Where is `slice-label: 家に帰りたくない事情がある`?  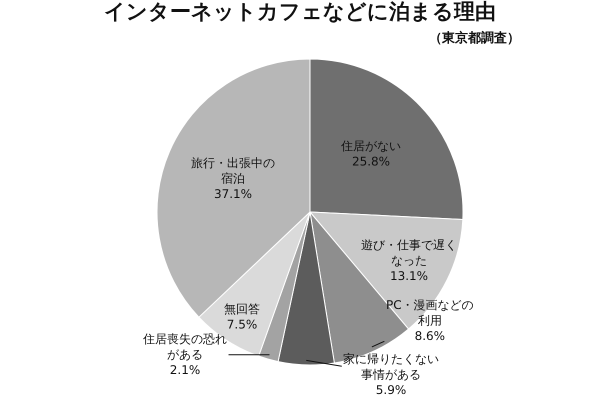 slice-label: 家に帰りたくない事情がある is located at coordinates (391, 367).